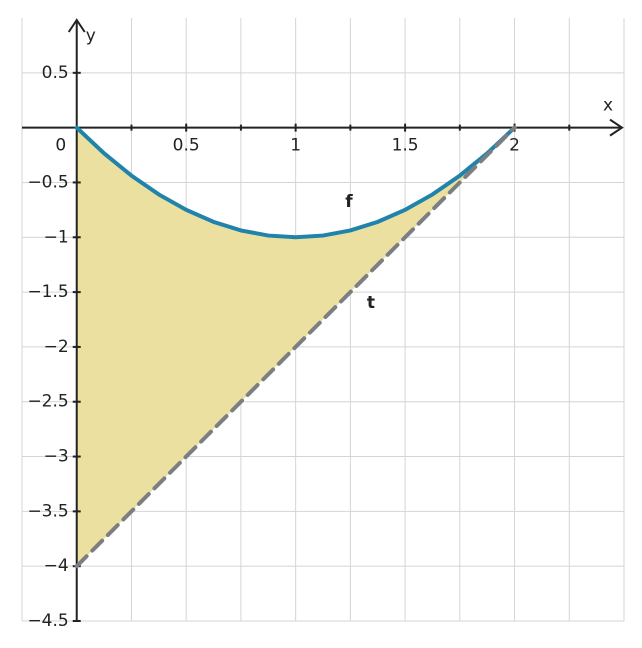  What do you see at coordinates (47, 292) in the screenshot?
I see `y-tick-label: −1.5` at bounding box center [47, 292].